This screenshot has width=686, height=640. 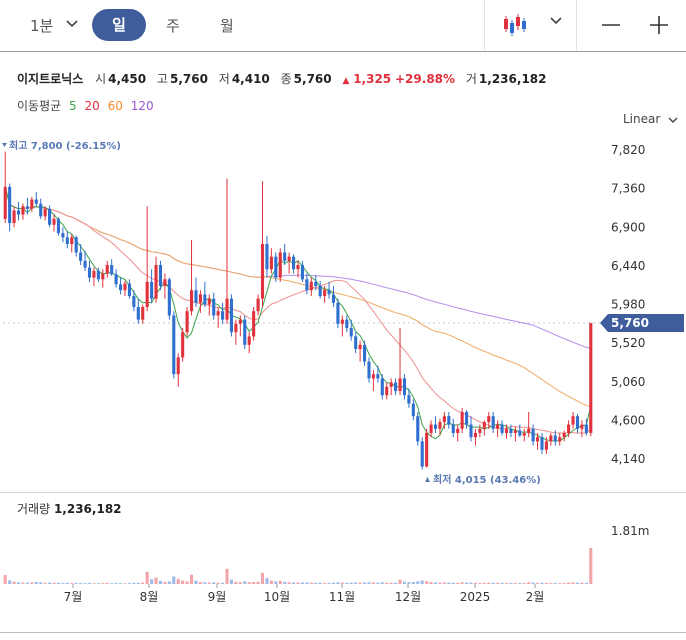 What do you see at coordinates (346, 81) in the screenshot?
I see `change-arrow-icon: ▲` at bounding box center [346, 81].